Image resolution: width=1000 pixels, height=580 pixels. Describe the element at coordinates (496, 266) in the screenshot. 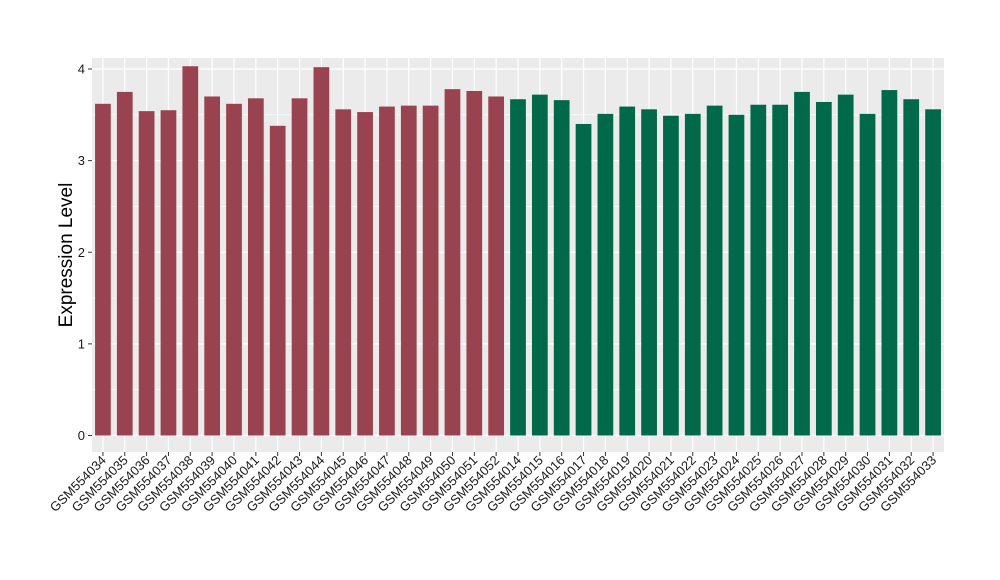

I see `bar-GSM554052` at that location.